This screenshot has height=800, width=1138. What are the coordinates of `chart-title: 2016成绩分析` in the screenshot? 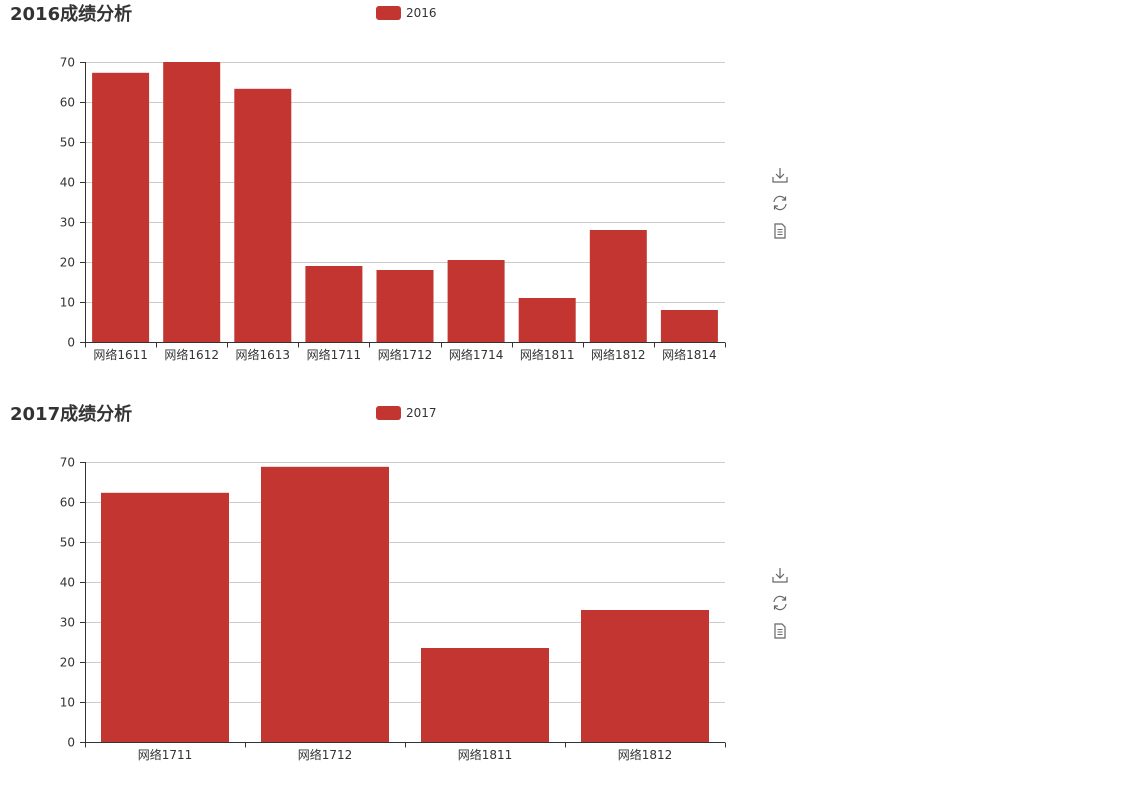 It's located at (71, 14).